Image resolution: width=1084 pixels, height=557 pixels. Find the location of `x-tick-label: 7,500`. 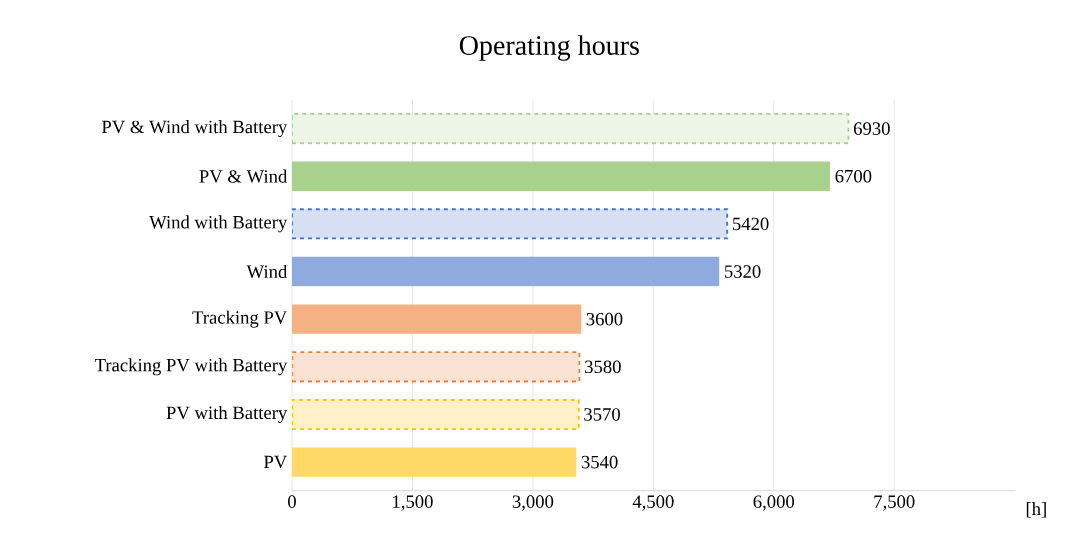

x-tick-label: 7,500 is located at coordinates (894, 503).